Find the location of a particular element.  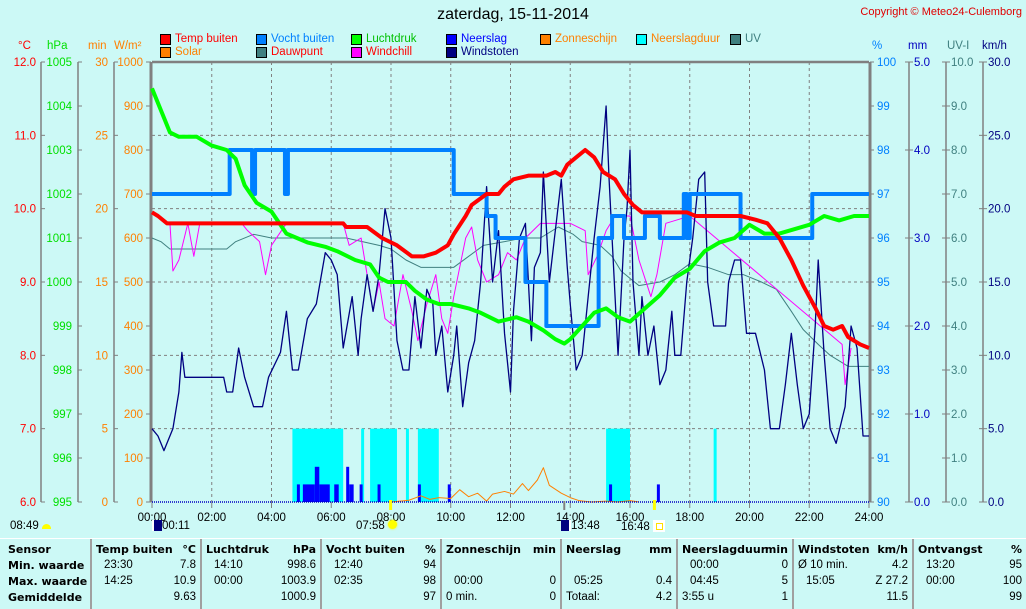

stats-header-unit: °C is located at coordinates (189, 549).